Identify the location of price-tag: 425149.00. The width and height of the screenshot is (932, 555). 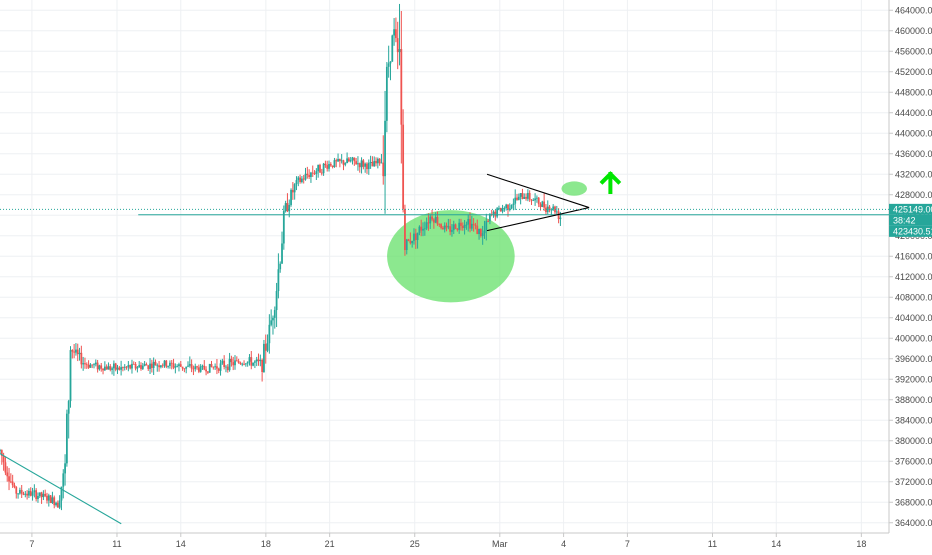
(910, 209).